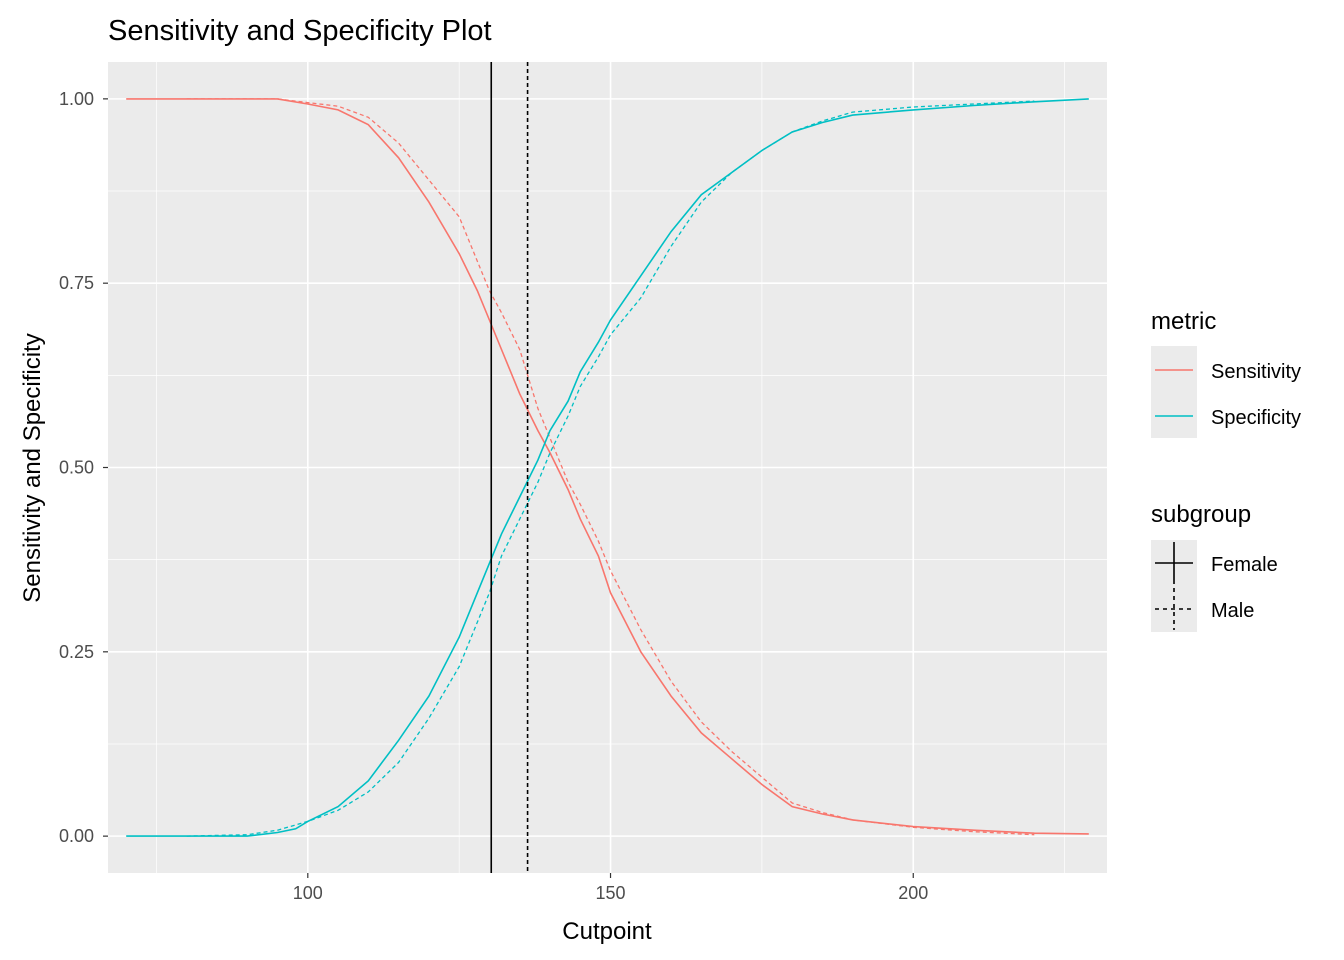  I want to click on cutpoint-lines, so click(509, 467).